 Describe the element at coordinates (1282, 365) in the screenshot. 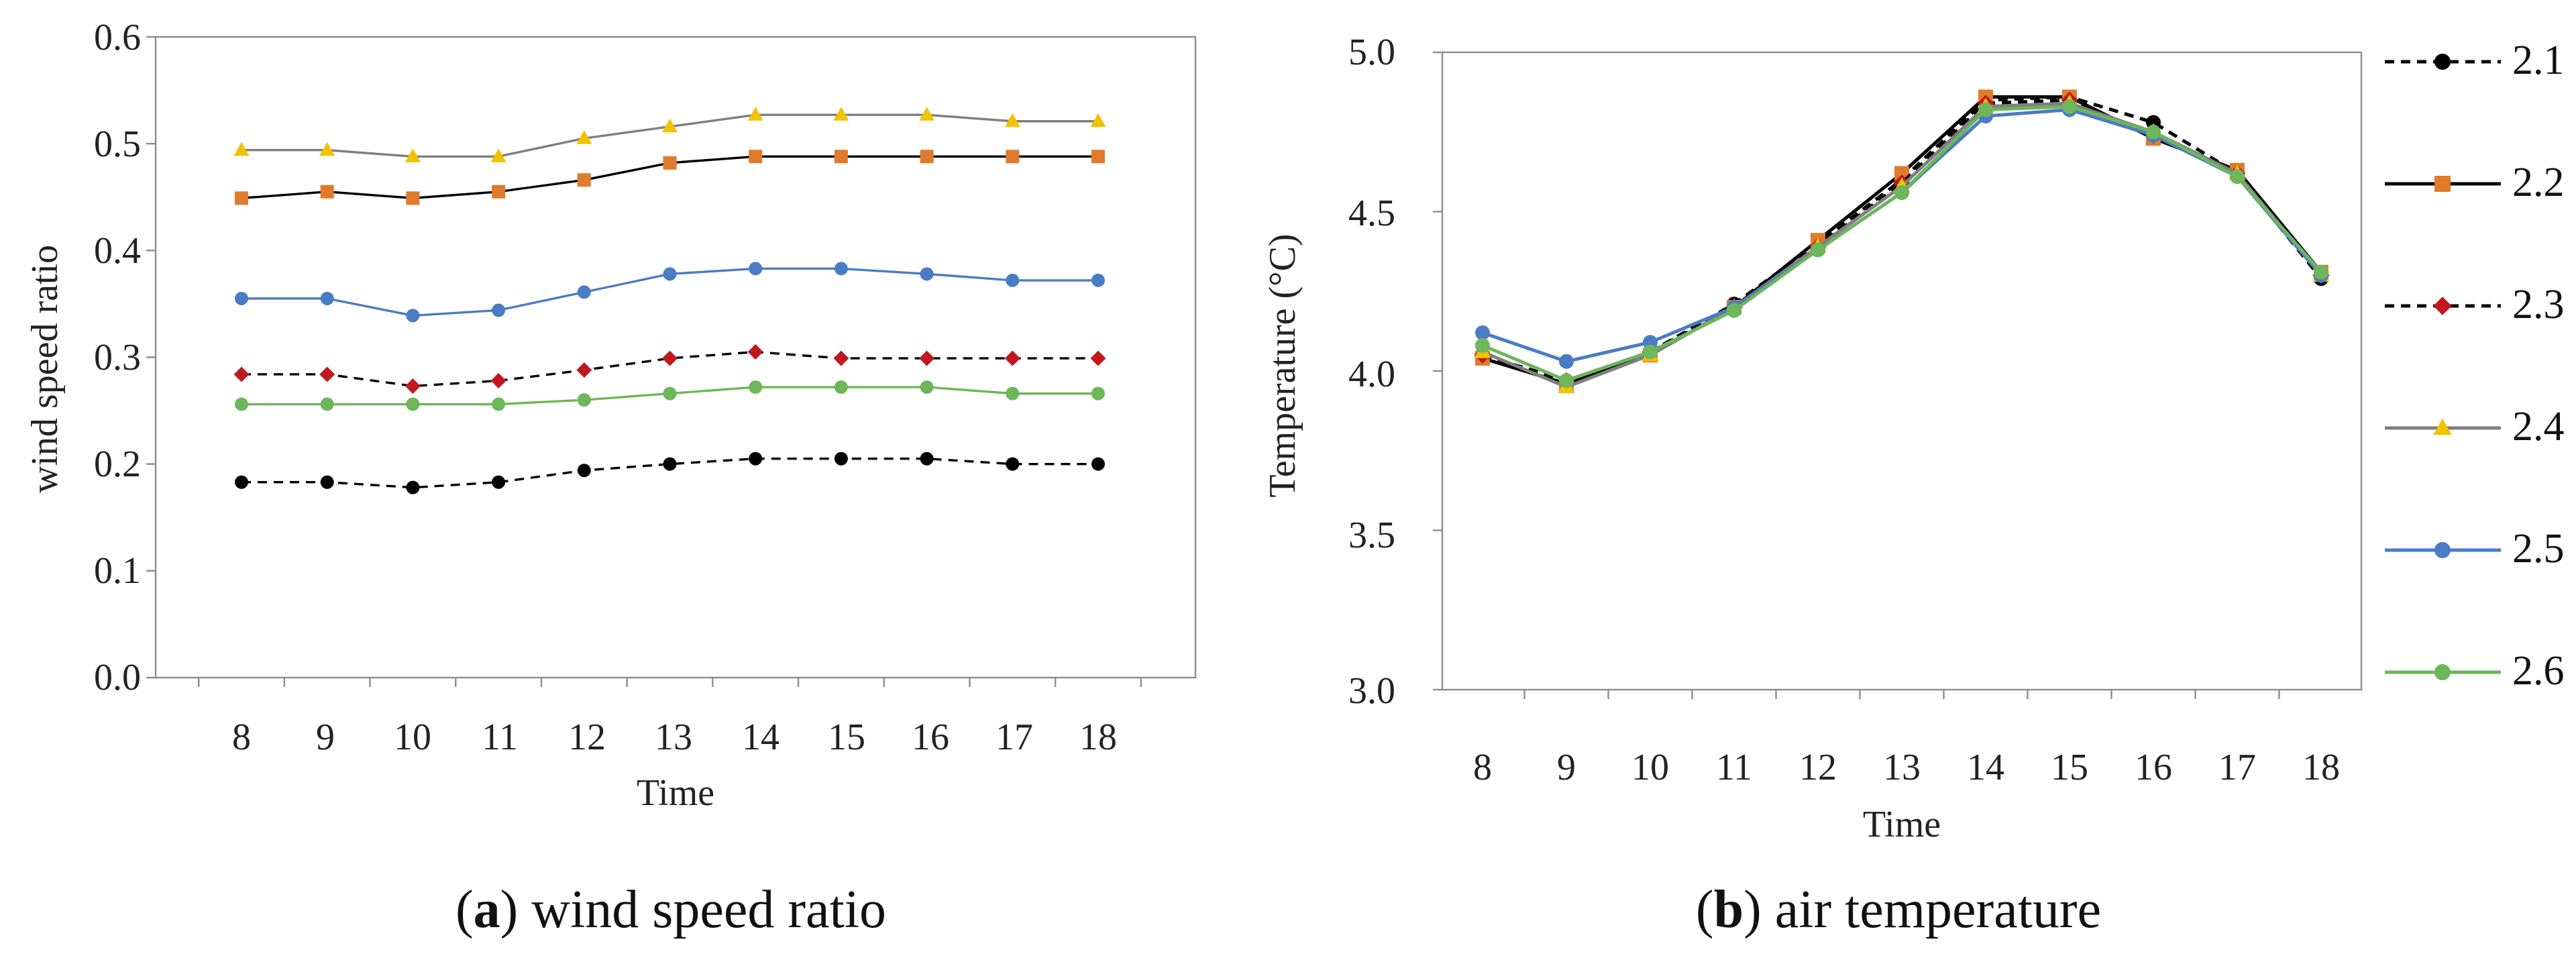

I see `b-y-axis-title: Temperature (°C)` at that location.